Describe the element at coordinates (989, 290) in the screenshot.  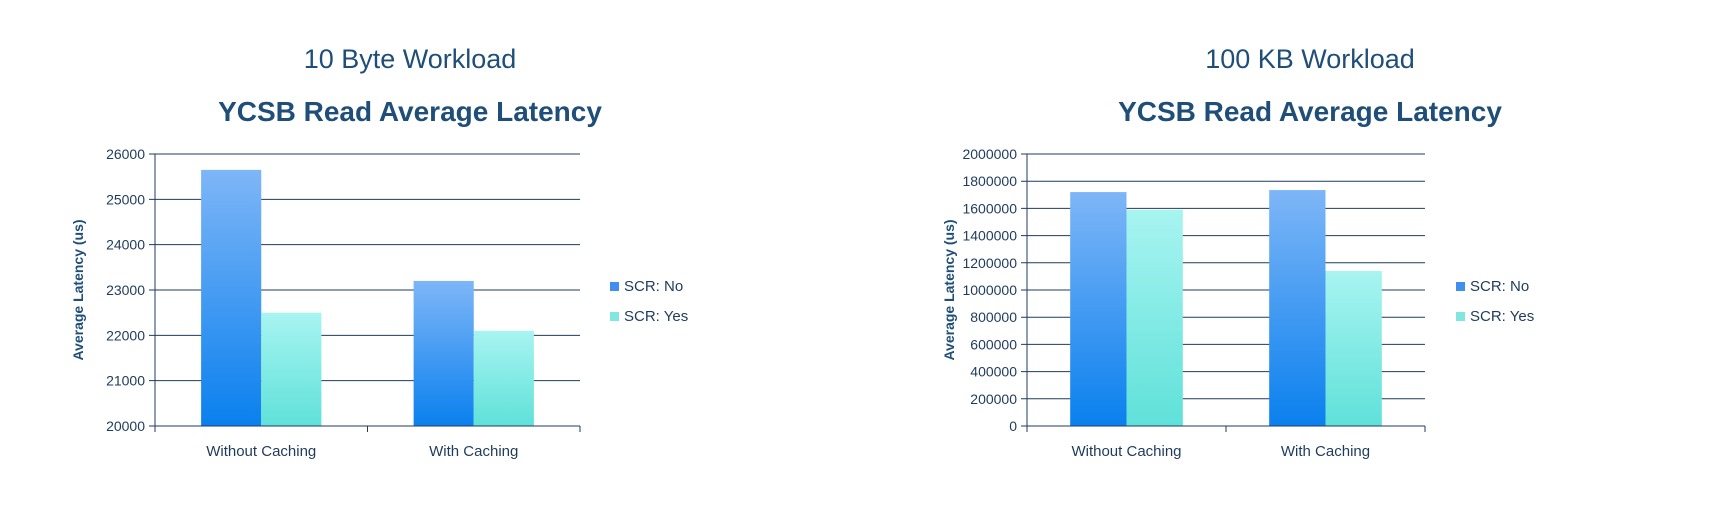
I see `y-tick-label: 1000000` at that location.